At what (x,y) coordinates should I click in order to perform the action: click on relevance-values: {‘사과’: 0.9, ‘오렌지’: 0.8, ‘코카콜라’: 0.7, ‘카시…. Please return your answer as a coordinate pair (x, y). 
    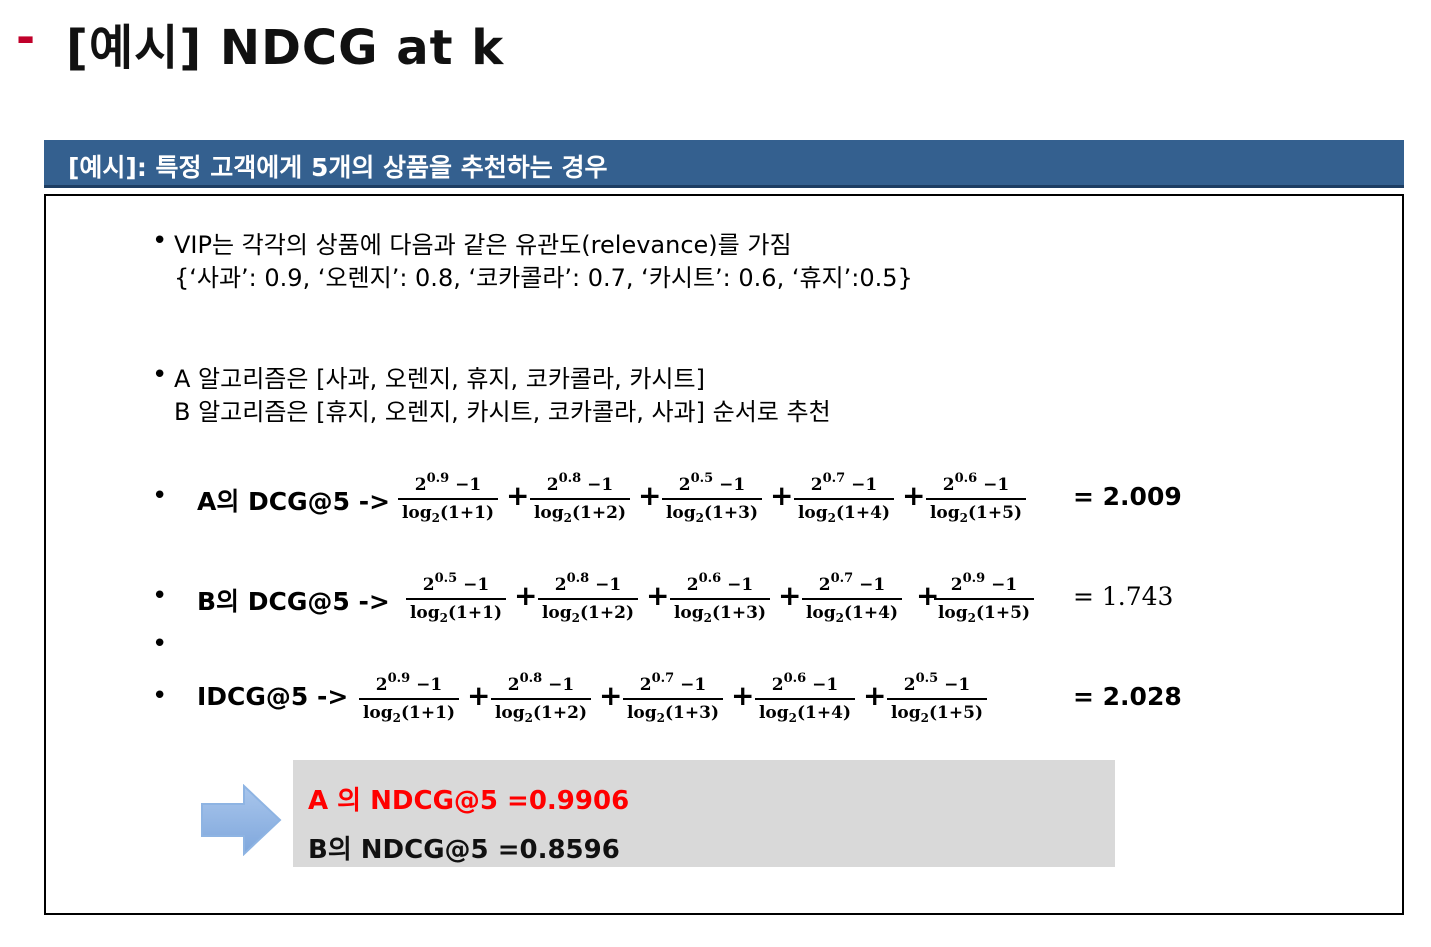
    Looking at the image, I should click on (543, 278).